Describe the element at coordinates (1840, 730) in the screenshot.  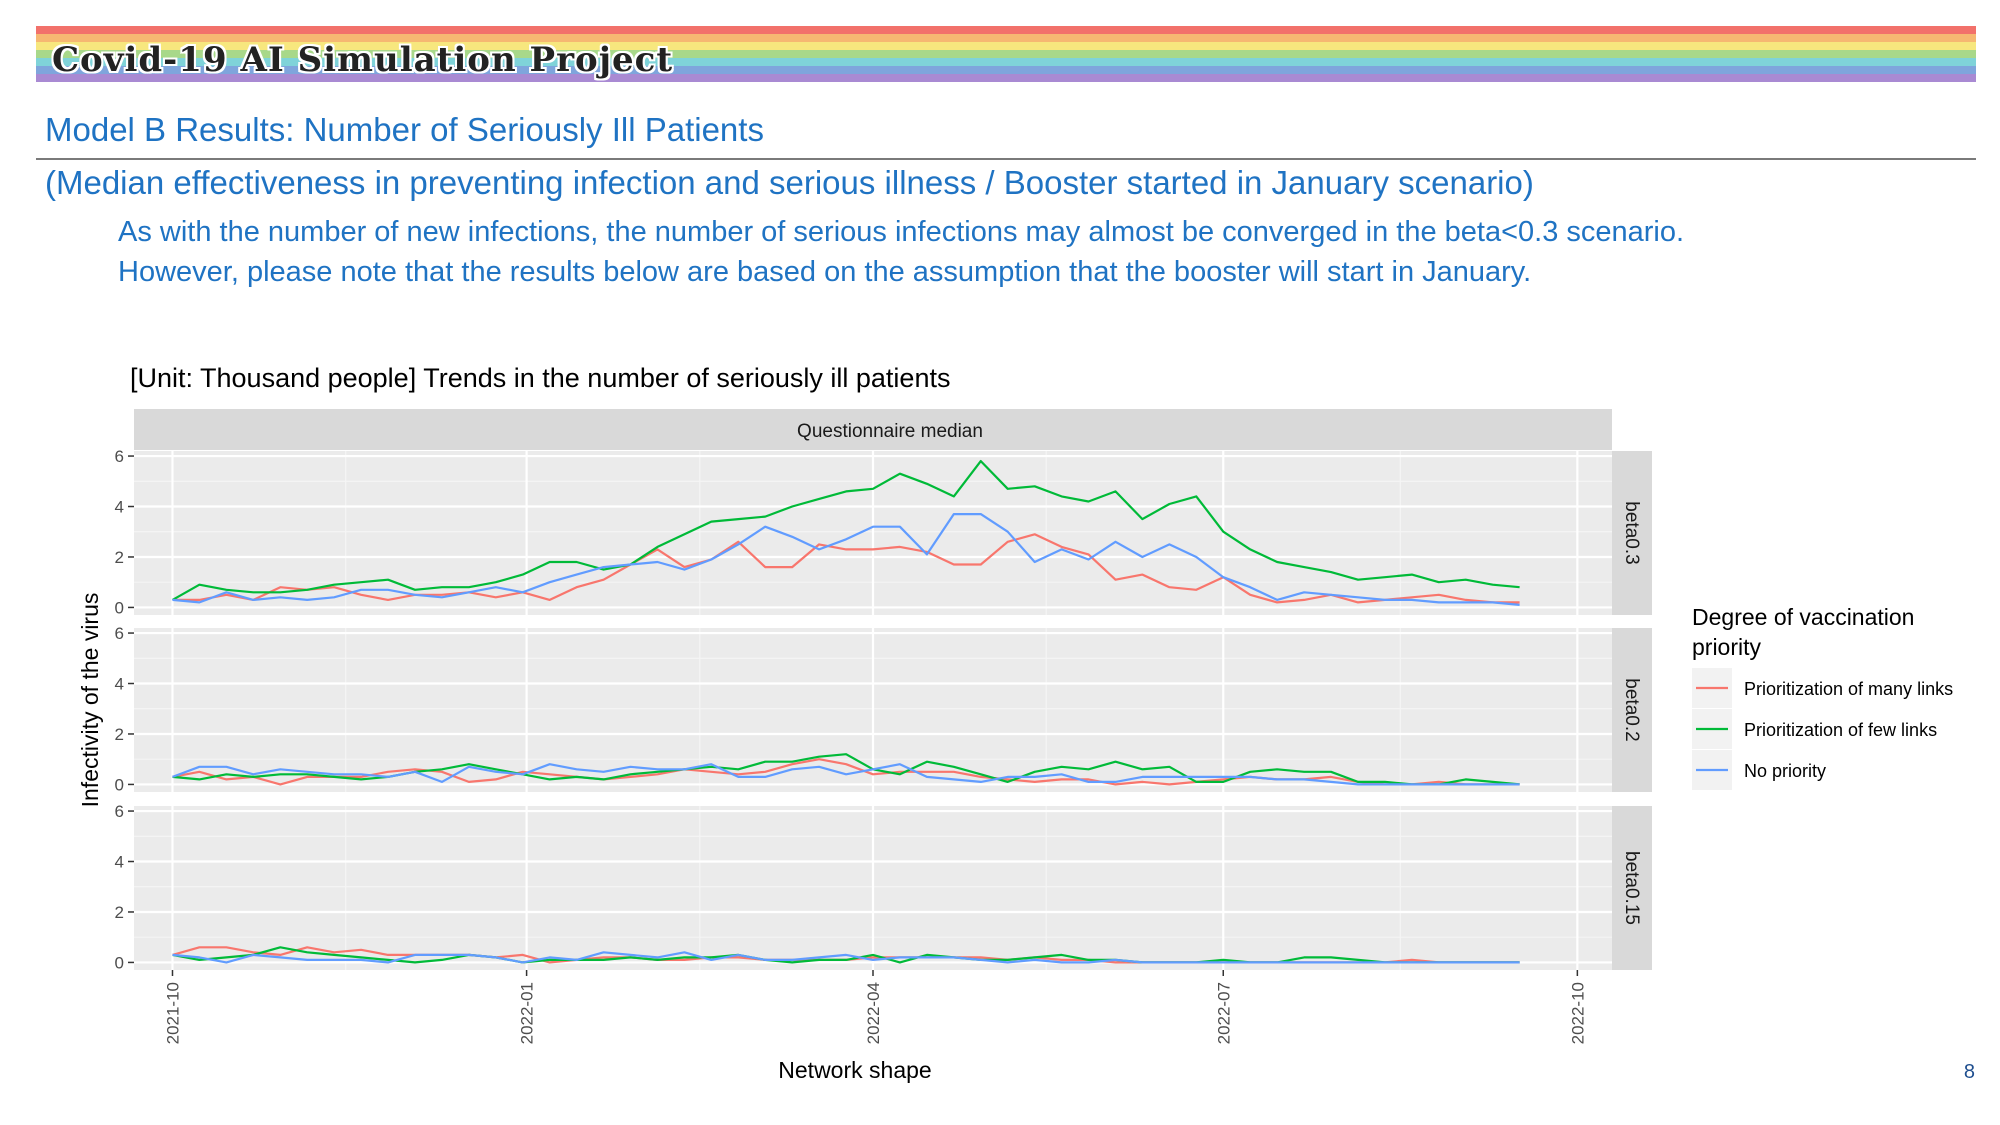
I see `legend-entry-label: Prioritization of few links` at that location.